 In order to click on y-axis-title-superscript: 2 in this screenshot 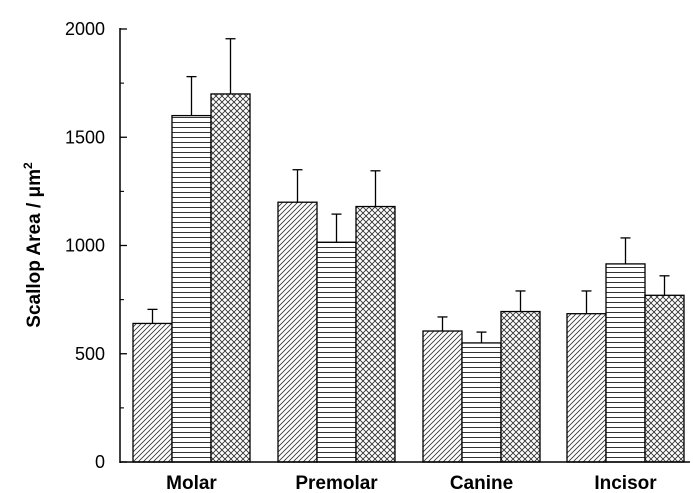, I will do `click(28, 165)`.